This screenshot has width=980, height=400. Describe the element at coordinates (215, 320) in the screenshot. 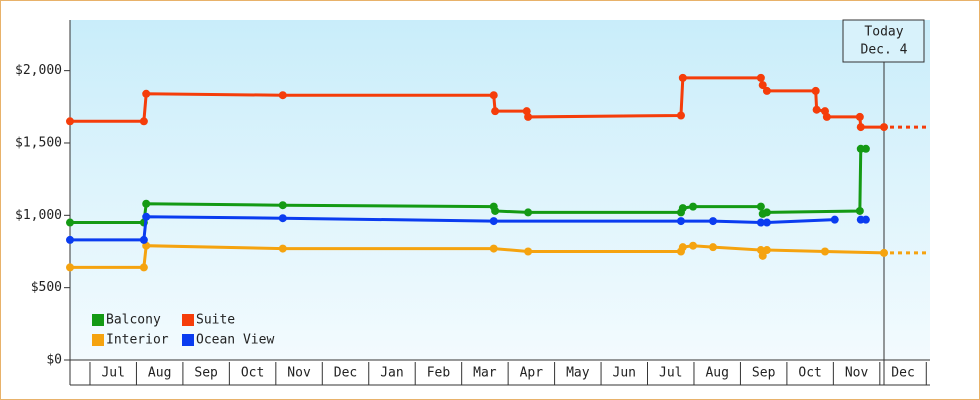

I see `legend-label: Suite` at that location.